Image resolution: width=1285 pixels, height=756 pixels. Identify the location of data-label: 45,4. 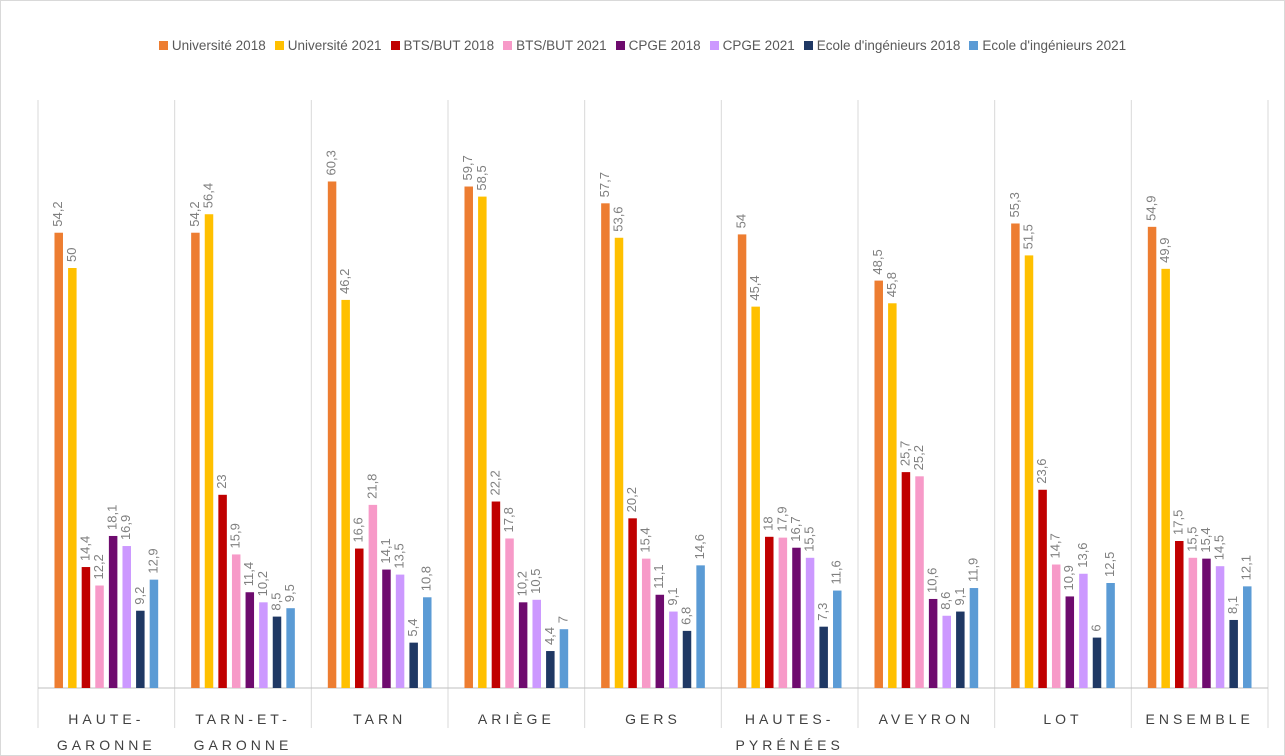
(754, 287).